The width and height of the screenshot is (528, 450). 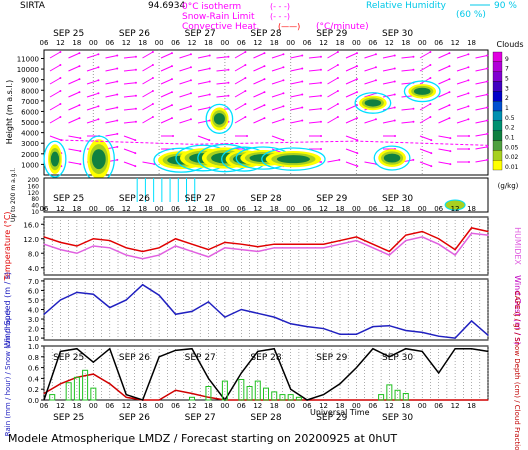 I want to click on mid-hour-tick: 12, so click(x=192, y=209).